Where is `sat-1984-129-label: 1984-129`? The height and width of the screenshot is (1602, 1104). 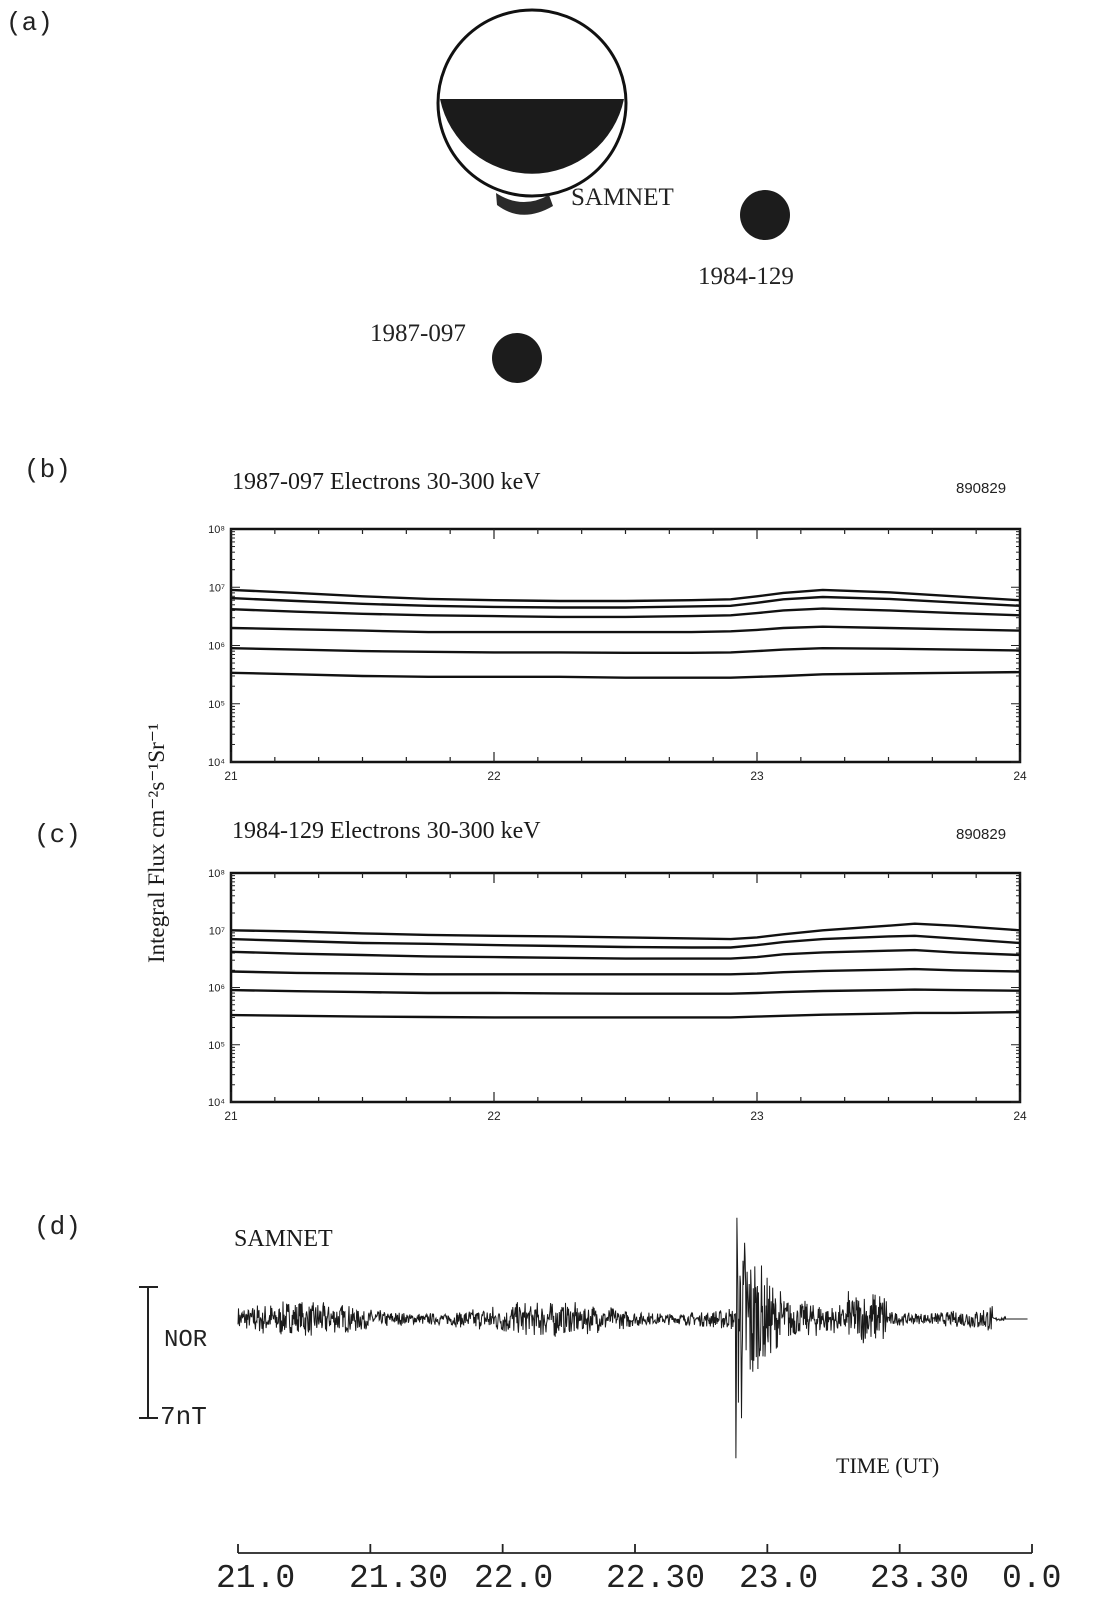
sat-1984-129-label: 1984-129 is located at coordinates (746, 276).